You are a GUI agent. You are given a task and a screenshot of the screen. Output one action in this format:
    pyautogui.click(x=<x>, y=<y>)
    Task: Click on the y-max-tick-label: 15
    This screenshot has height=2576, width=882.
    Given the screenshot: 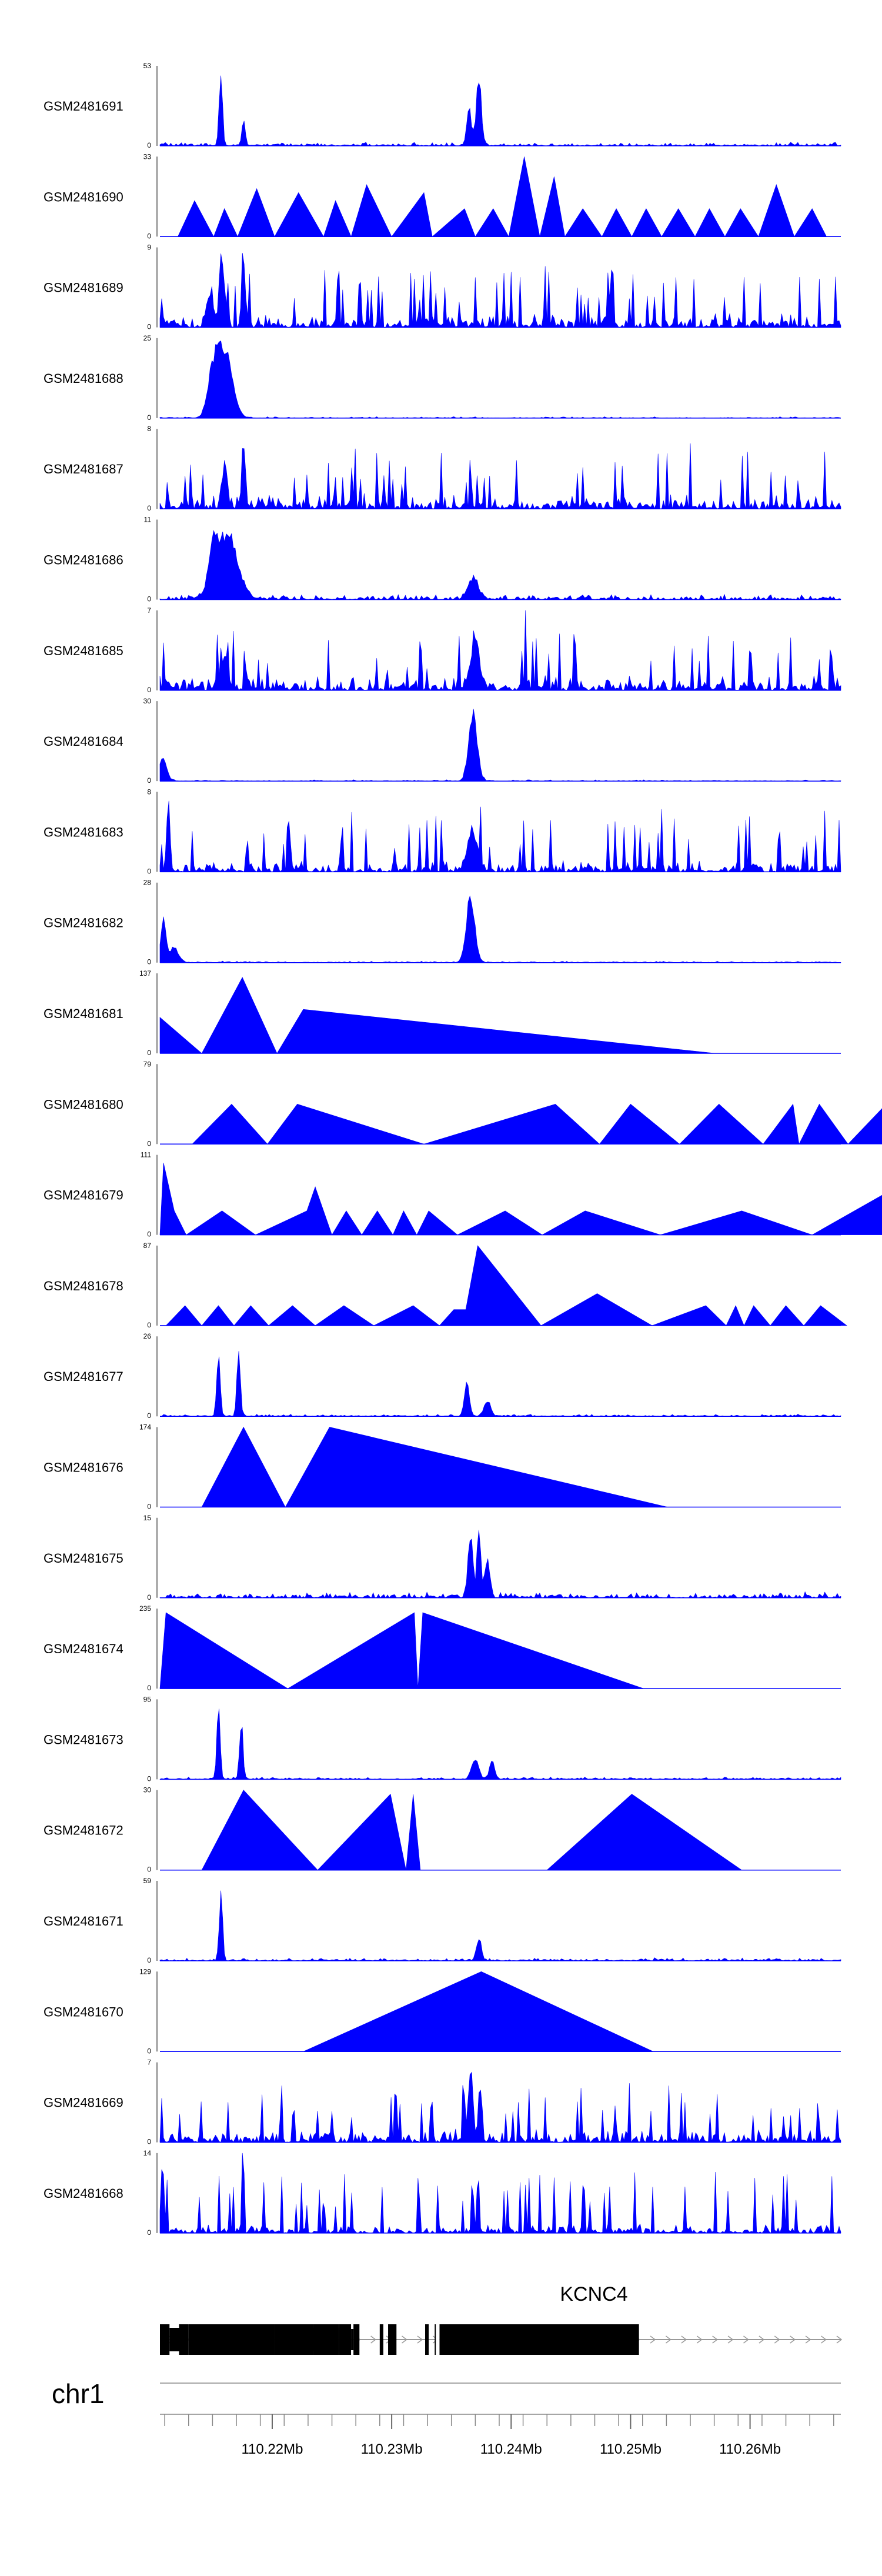 What is the action you would take?
    pyautogui.click(x=147, y=1518)
    